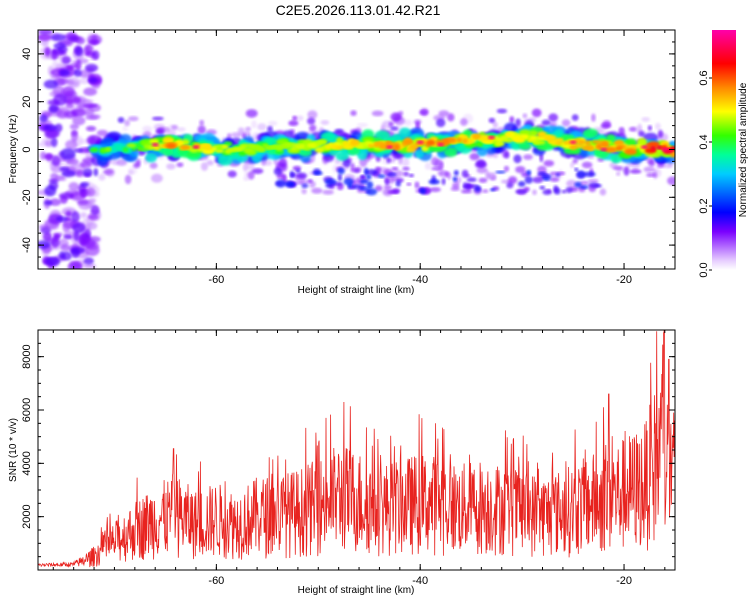 This screenshot has height=600, width=750. What do you see at coordinates (705, 174) in the screenshot?
I see `colorbar-ticks: 0.0 0.2 0.4 0.6` at bounding box center [705, 174].